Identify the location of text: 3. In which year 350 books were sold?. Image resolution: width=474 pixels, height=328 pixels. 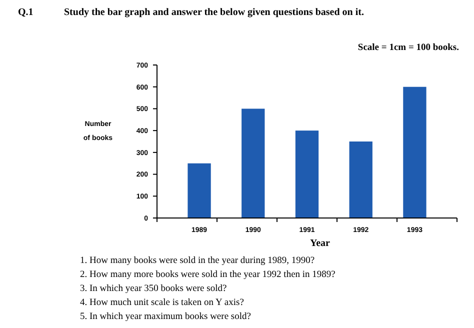
(153, 289).